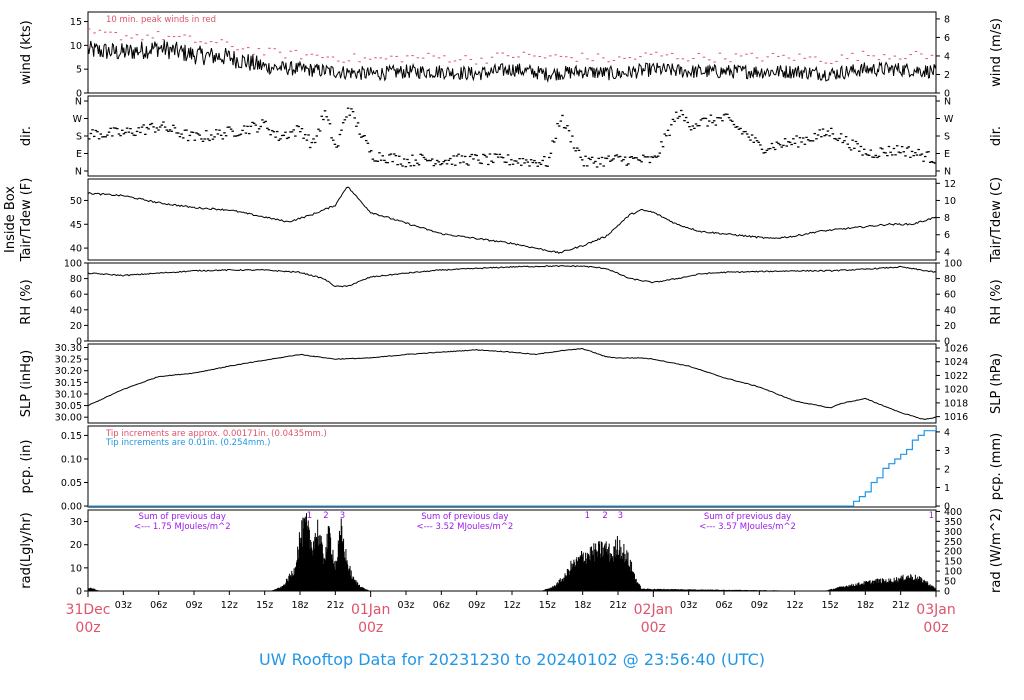 This screenshot has width=1024, height=700. I want to click on right-tick-label: S, so click(947, 137).